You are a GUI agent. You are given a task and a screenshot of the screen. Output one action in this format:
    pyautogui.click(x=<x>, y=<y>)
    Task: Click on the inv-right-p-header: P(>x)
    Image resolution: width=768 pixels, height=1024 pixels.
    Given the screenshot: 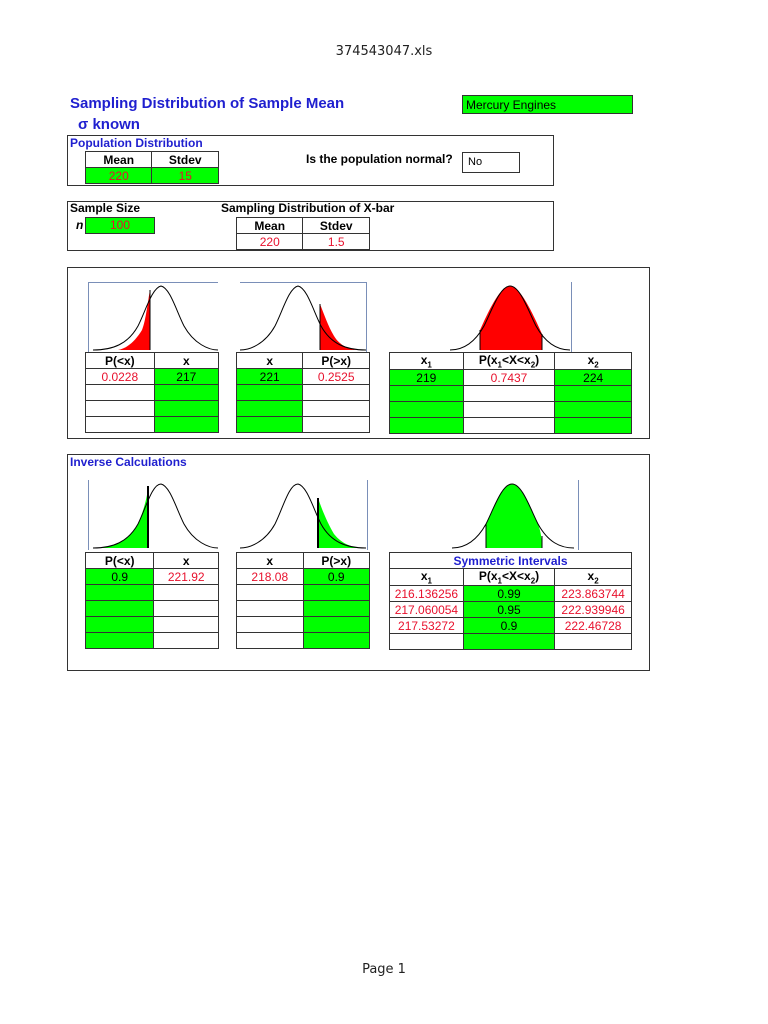 What is the action you would take?
    pyautogui.click(x=336, y=560)
    